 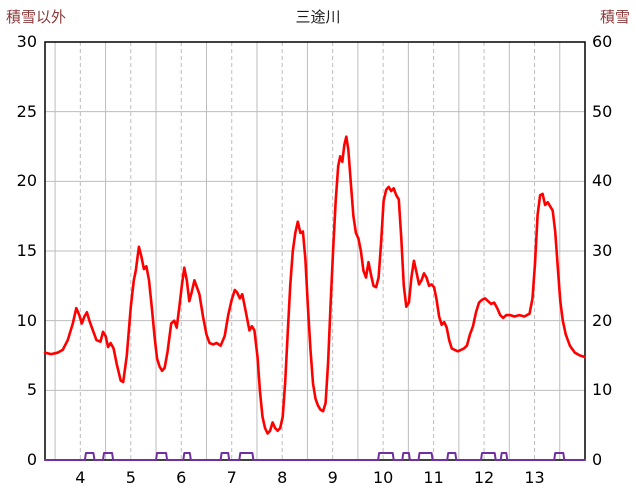 What do you see at coordinates (282, 477) in the screenshot?
I see `x-axis-tick: 8` at bounding box center [282, 477].